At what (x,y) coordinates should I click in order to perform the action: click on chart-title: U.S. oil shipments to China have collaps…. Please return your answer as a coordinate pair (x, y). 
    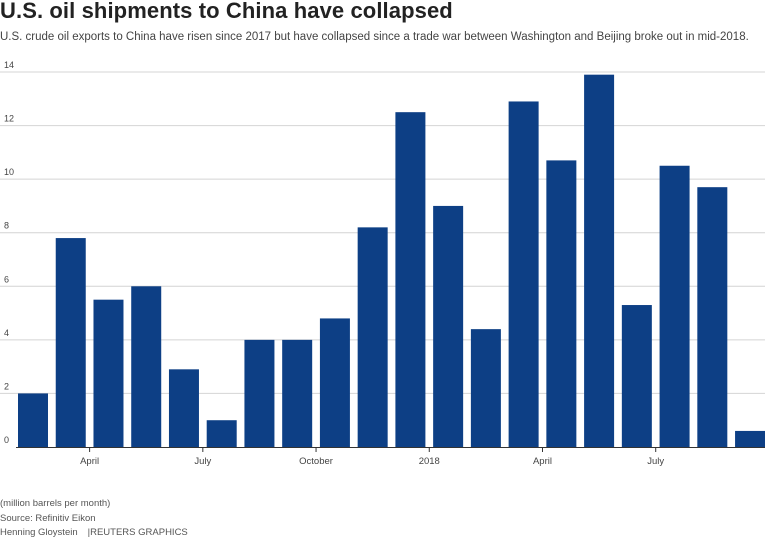
    Looking at the image, I should click on (226, 11).